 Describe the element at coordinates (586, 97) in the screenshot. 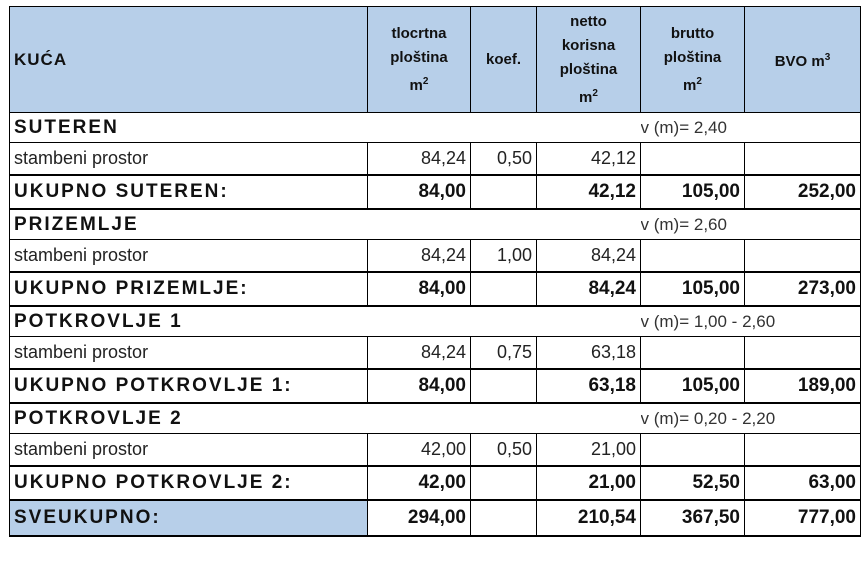

I see `header-netto-unit: m` at that location.